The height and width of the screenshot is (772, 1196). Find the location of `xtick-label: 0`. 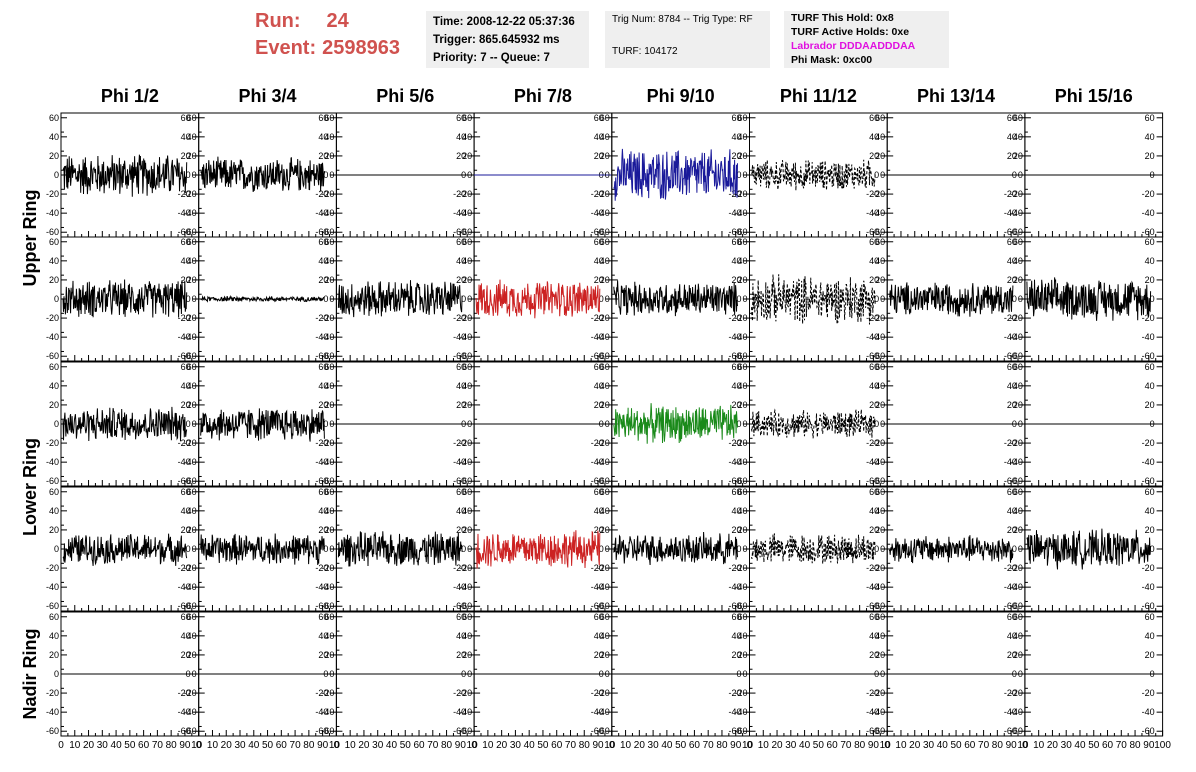

xtick-label: 0 is located at coordinates (887, 745).